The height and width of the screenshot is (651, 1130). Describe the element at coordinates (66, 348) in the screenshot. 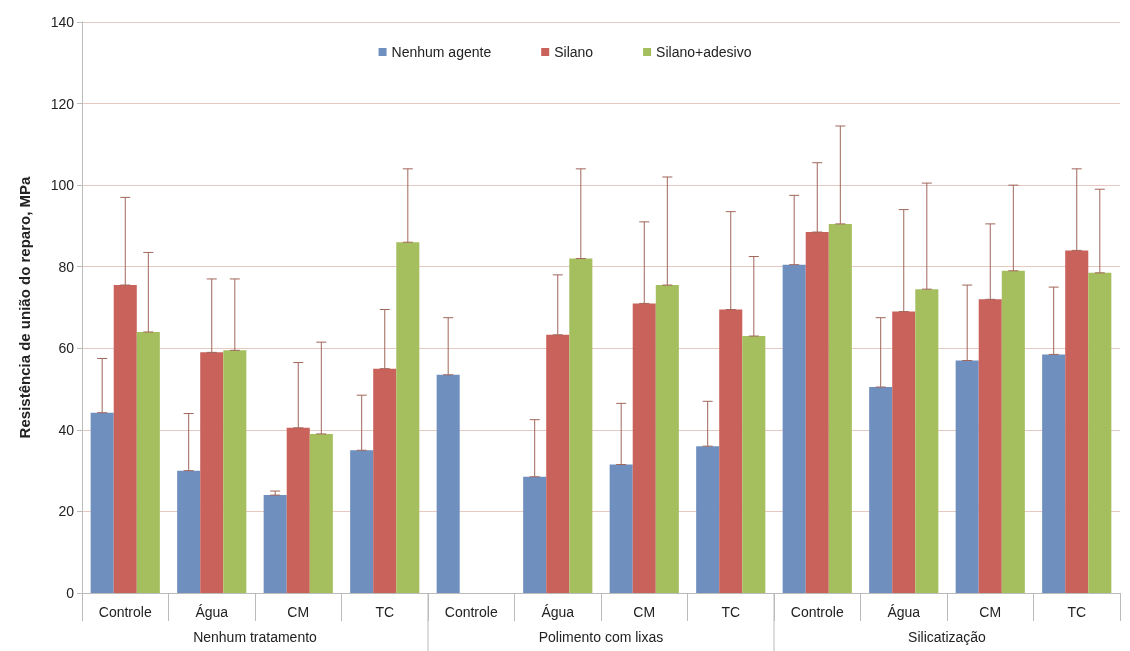

I see `y-tick-label: 60` at that location.